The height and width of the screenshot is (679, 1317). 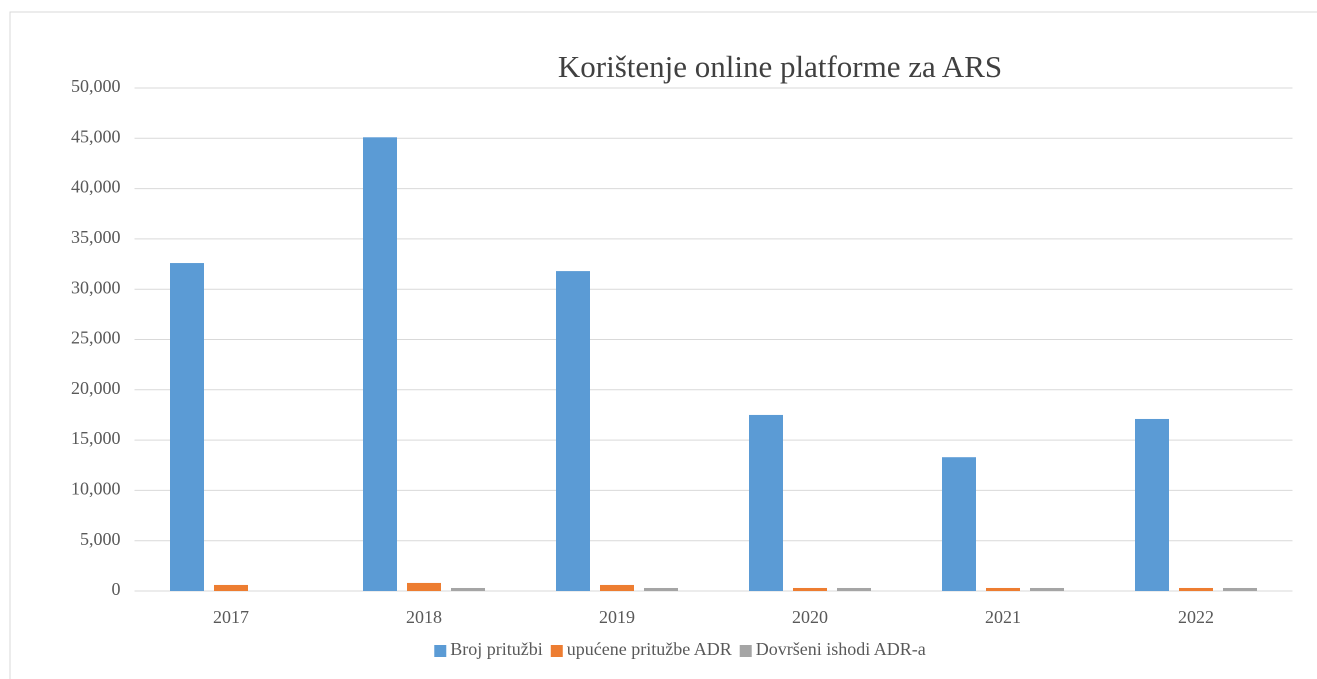 What do you see at coordinates (96, 338) in the screenshot?
I see `y-tick-label: 25,000` at bounding box center [96, 338].